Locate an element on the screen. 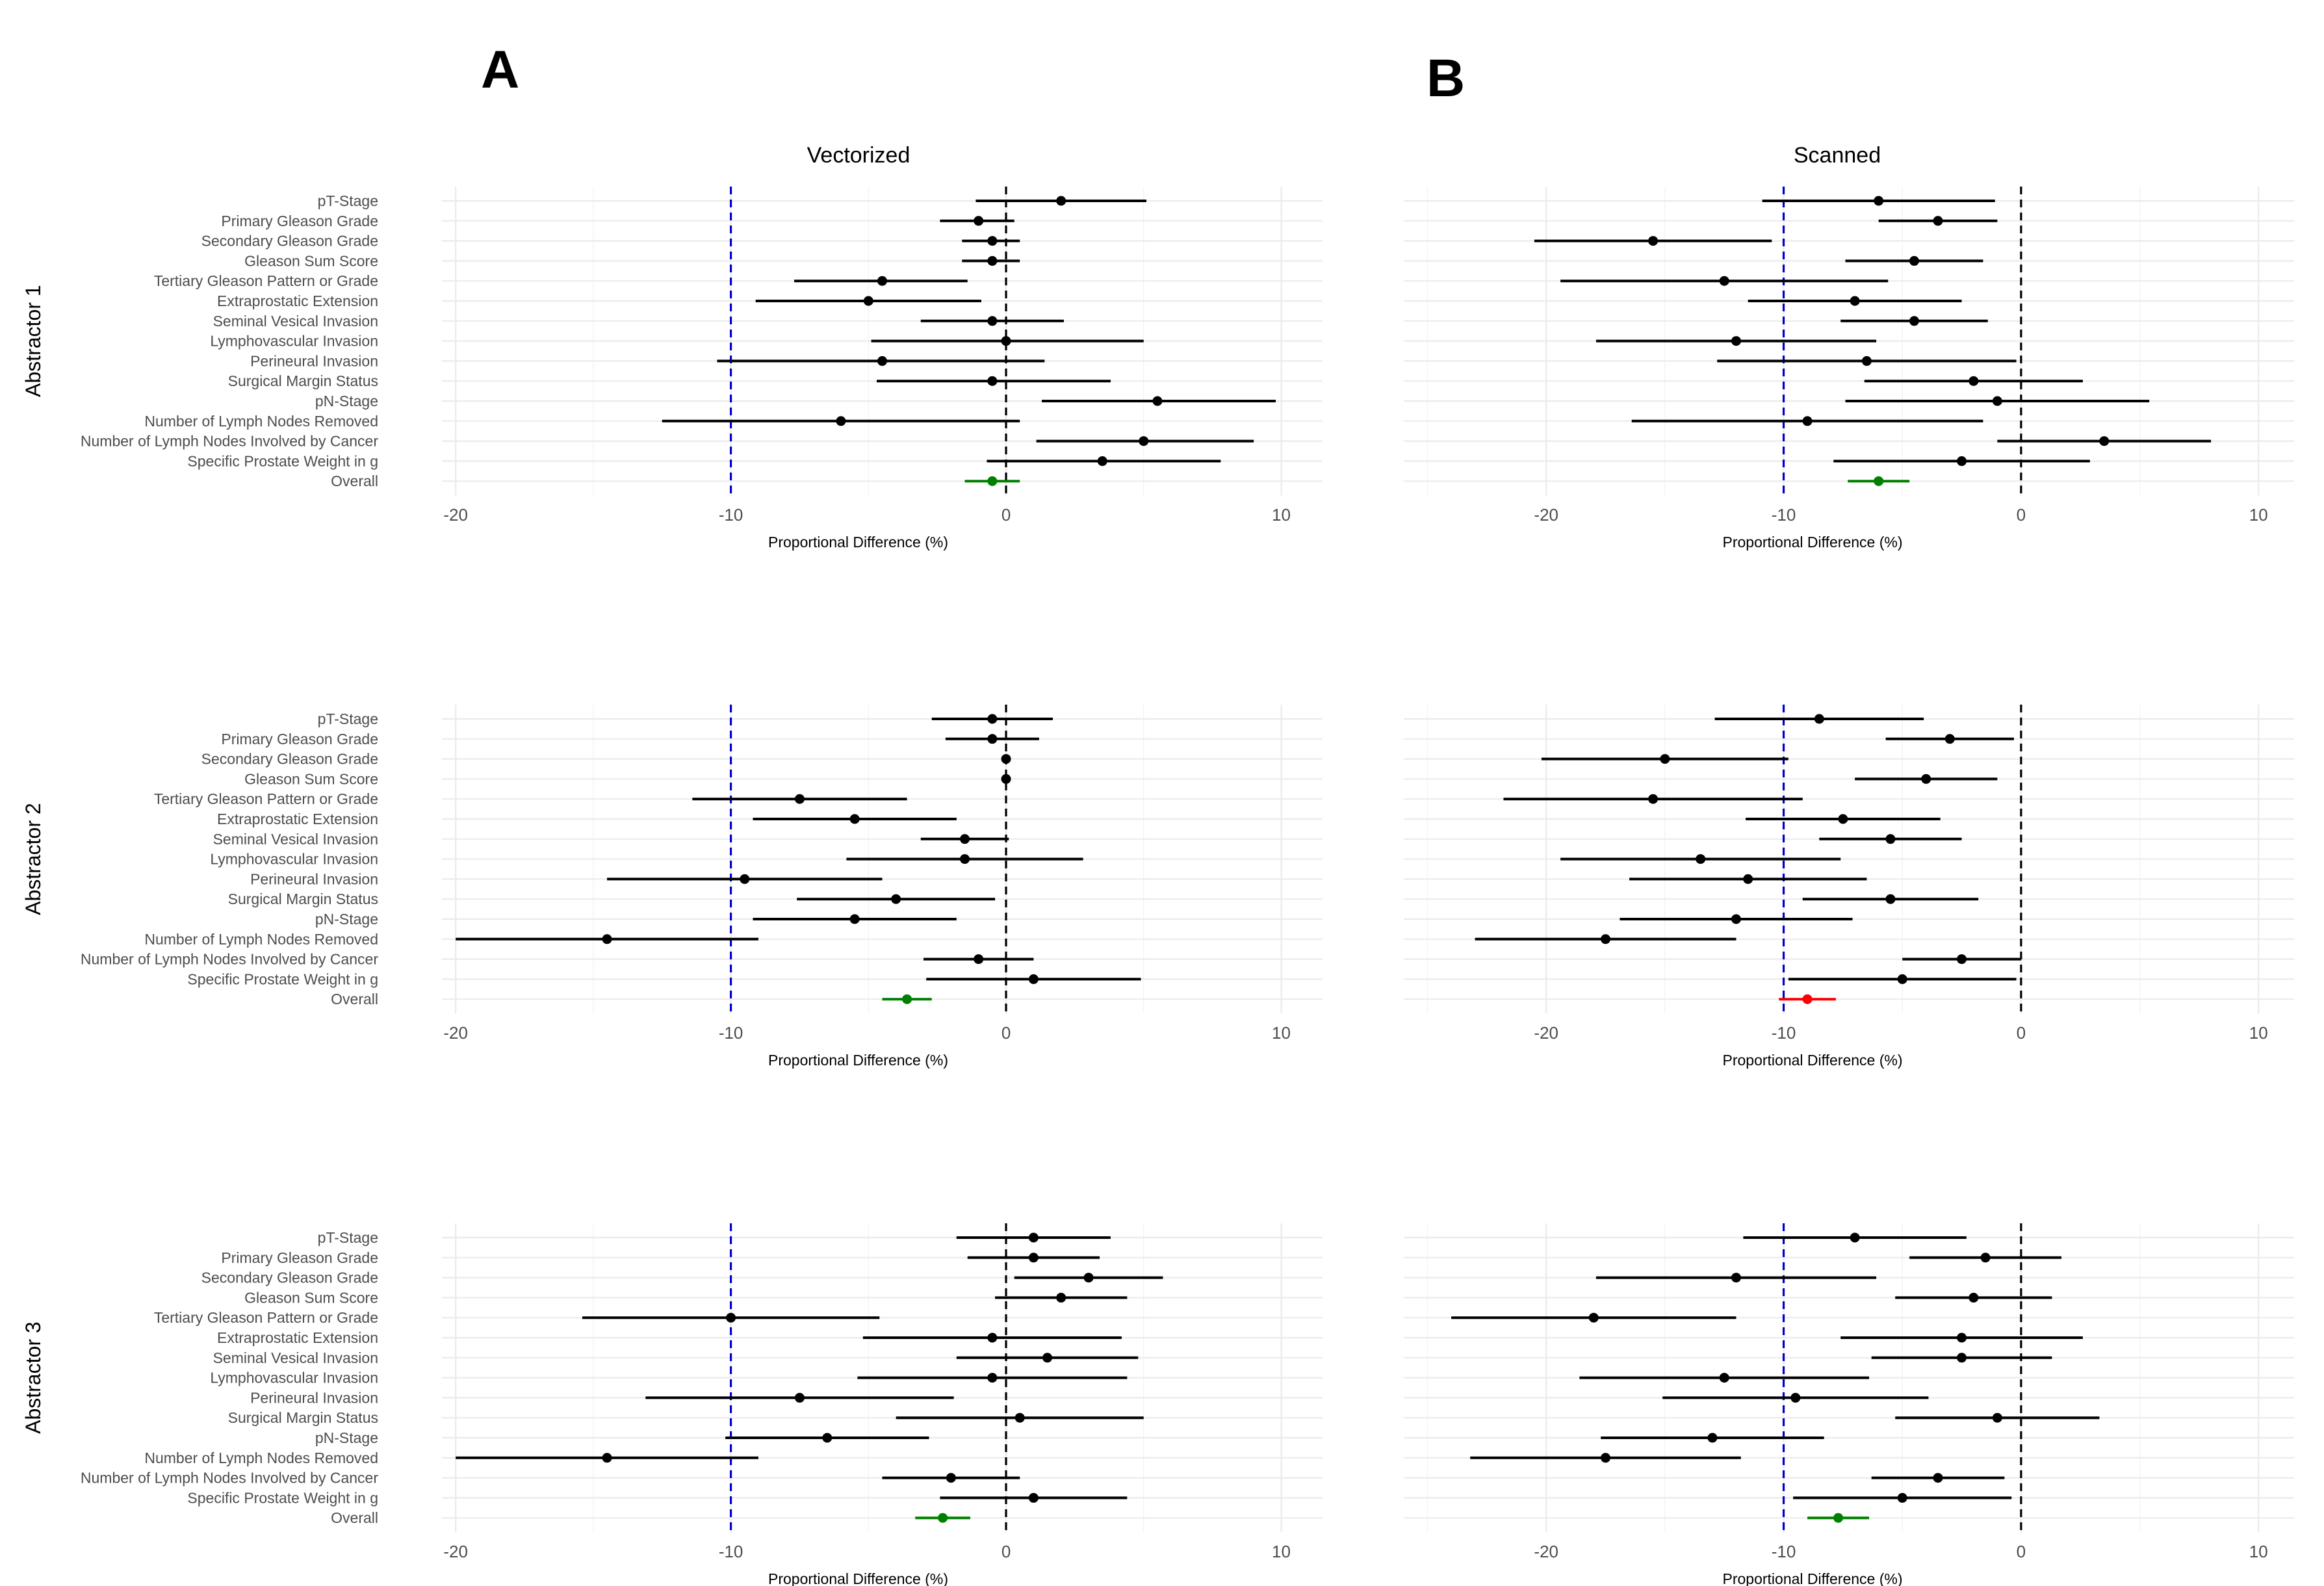 Image resolution: width=2324 pixels, height=1586 pixels. panel-letter-b: B is located at coordinates (1446, 78).